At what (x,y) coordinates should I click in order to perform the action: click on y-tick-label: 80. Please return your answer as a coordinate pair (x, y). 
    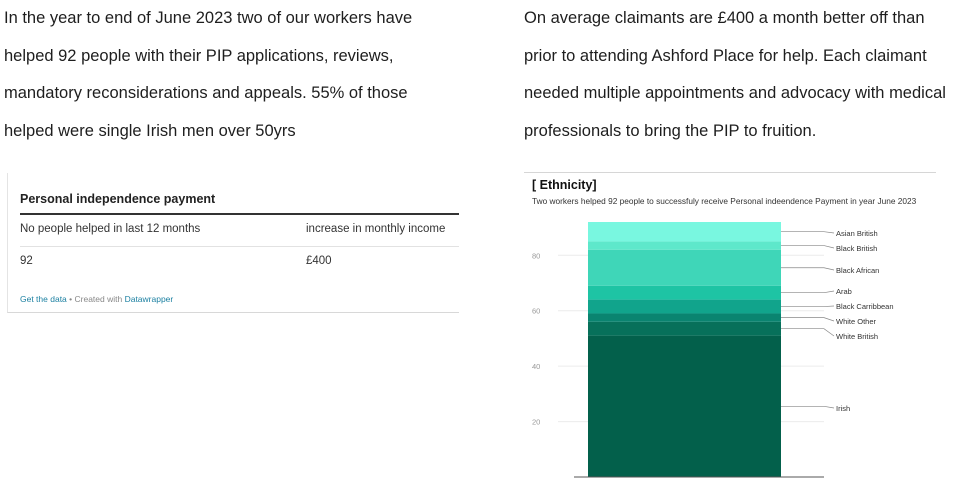
    Looking at the image, I should click on (536, 255).